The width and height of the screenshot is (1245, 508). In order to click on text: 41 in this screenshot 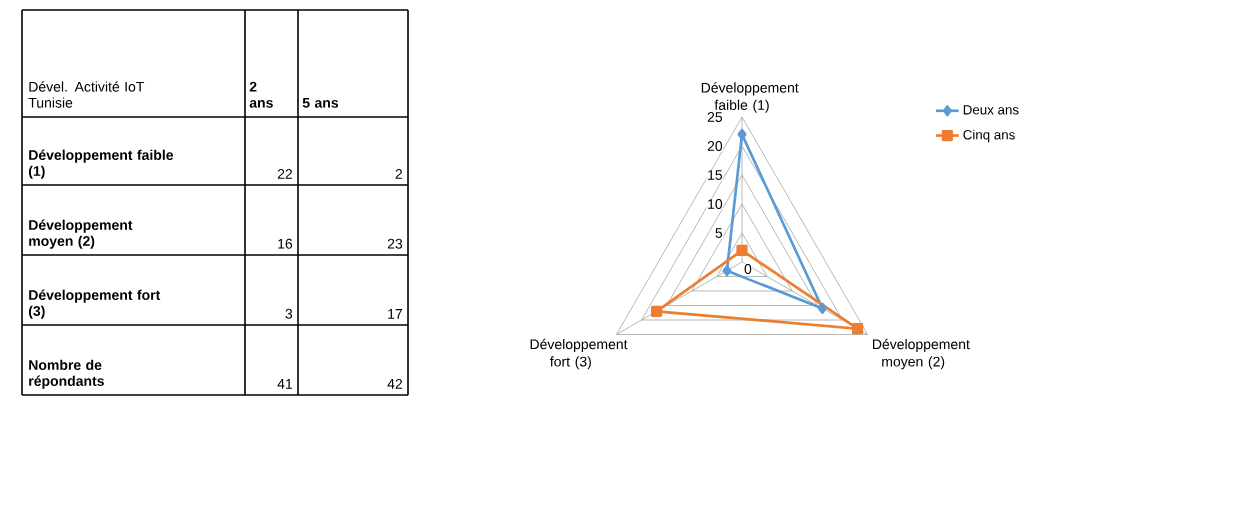, I will do `click(285, 384)`.